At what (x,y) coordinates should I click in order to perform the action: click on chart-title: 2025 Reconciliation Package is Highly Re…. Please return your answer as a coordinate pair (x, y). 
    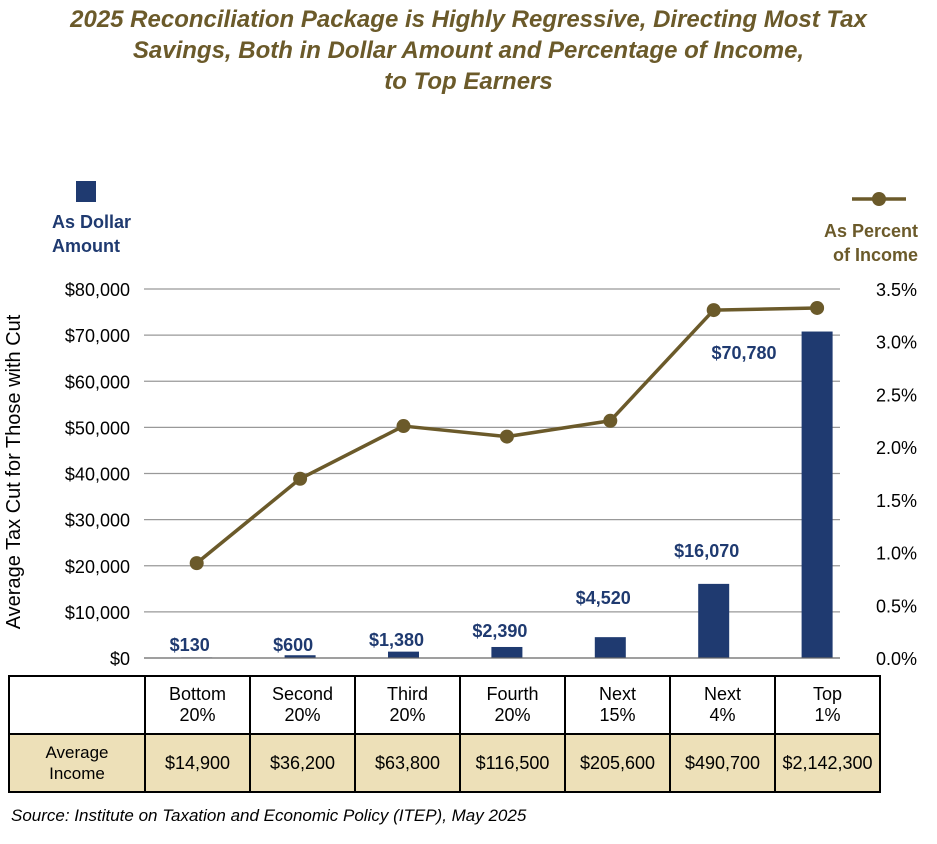
    Looking at the image, I should click on (468, 50).